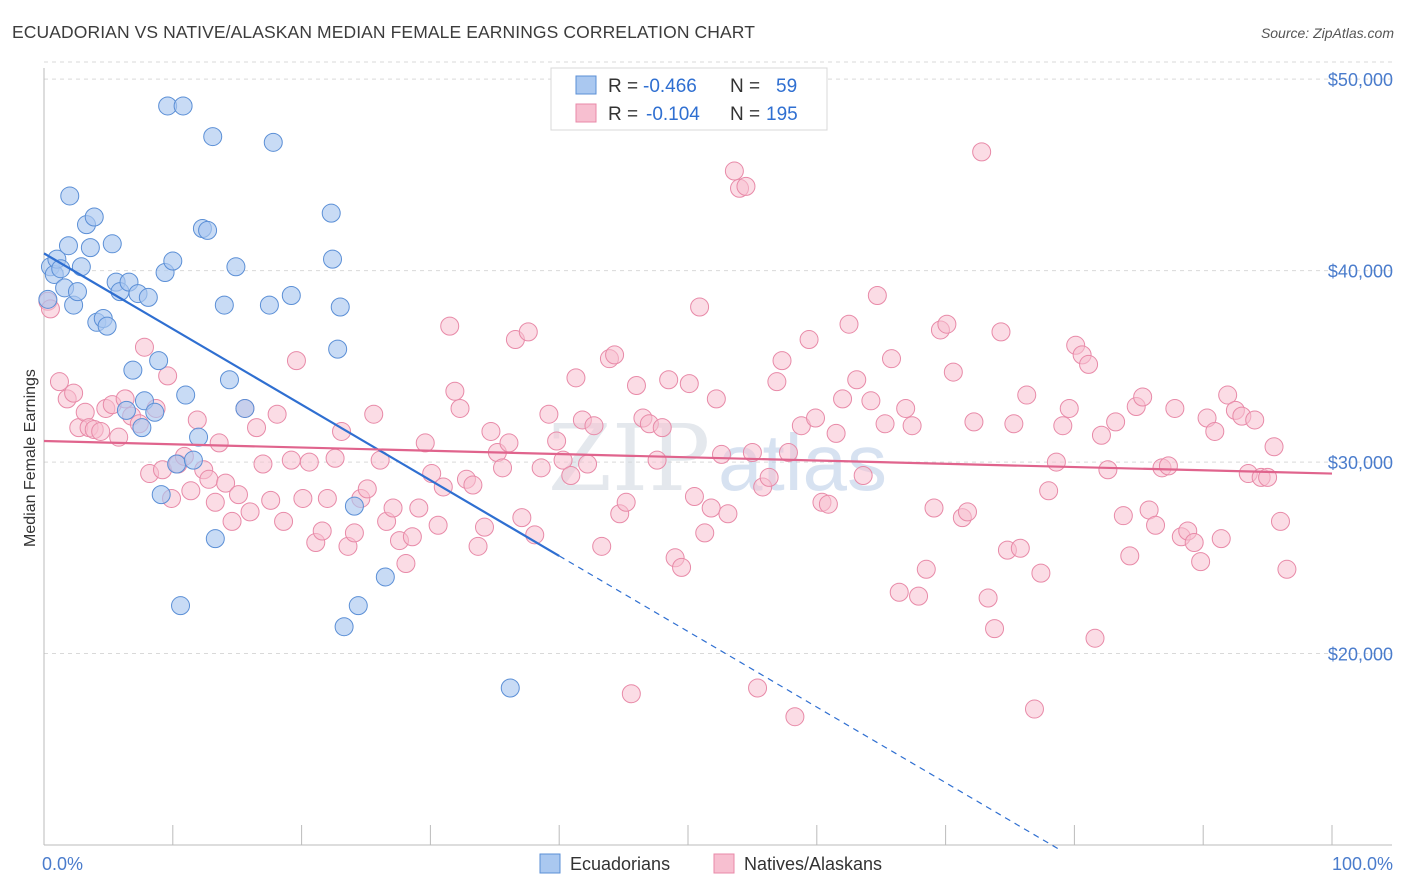 This screenshot has width=1406, height=892. I want to click on legend: R = -0.466 N = 59 R = -0.104 N = 195, so click(689, 99).